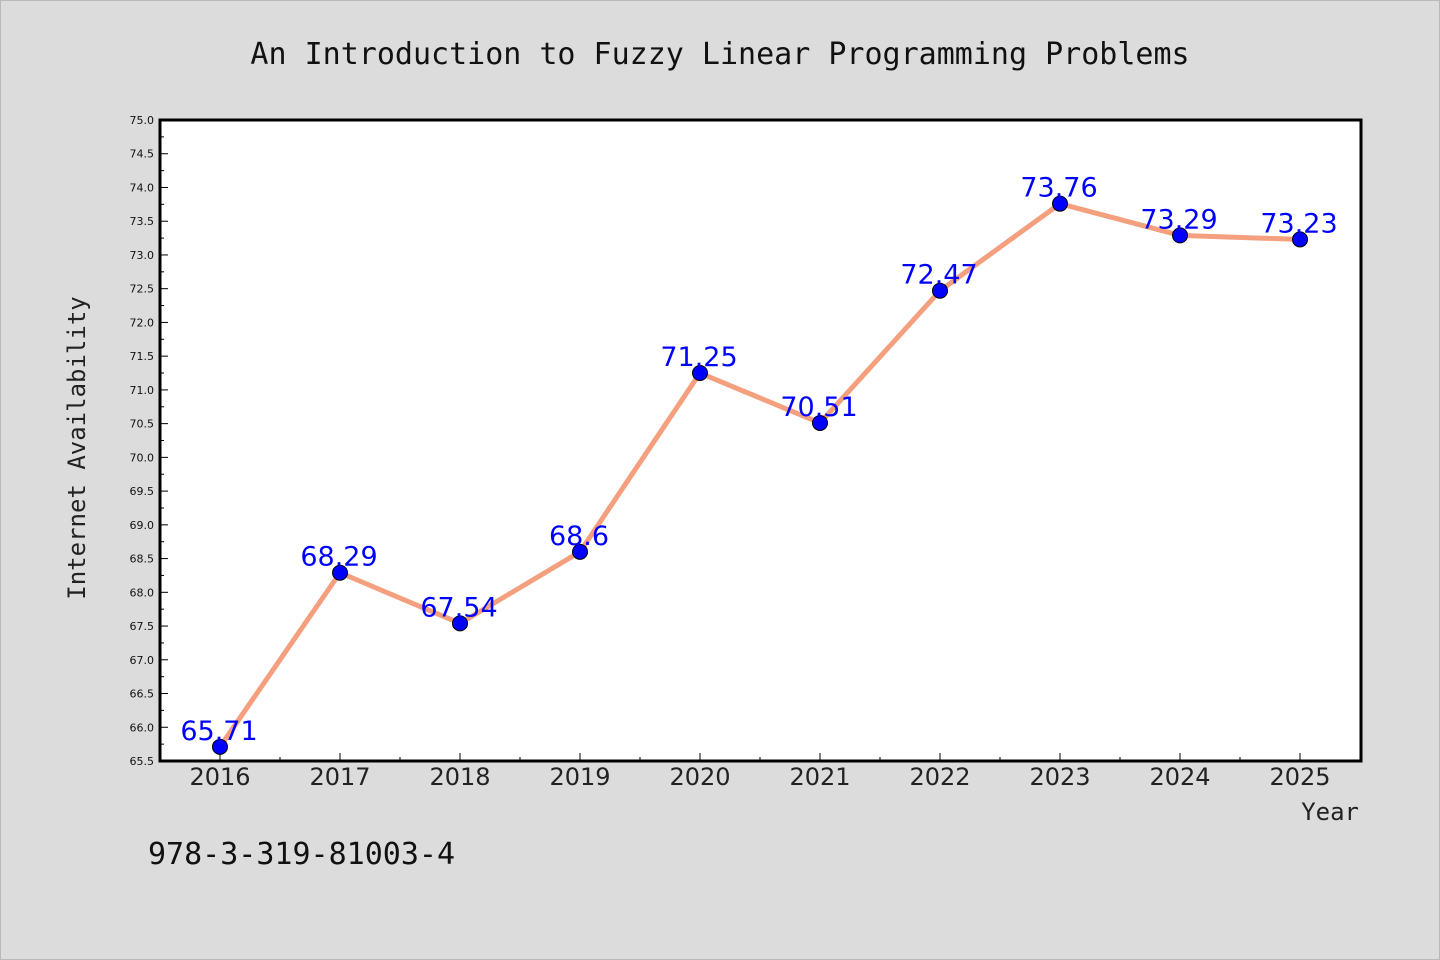 The image size is (1440, 960). Describe the element at coordinates (818, 407) in the screenshot. I see `data-label: 70.51` at that location.